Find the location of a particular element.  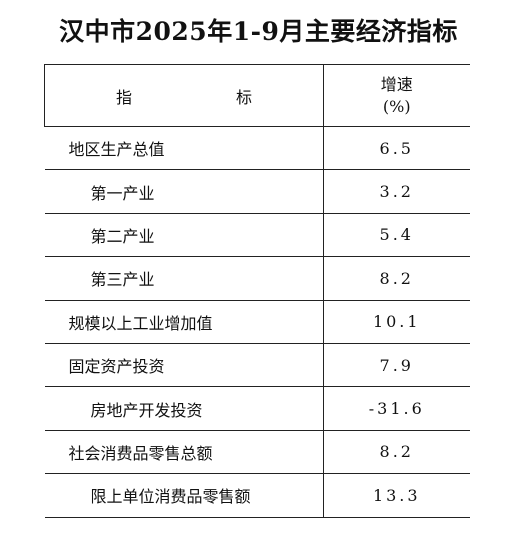

row-name: 固定资产投资 is located at coordinates (184, 365).